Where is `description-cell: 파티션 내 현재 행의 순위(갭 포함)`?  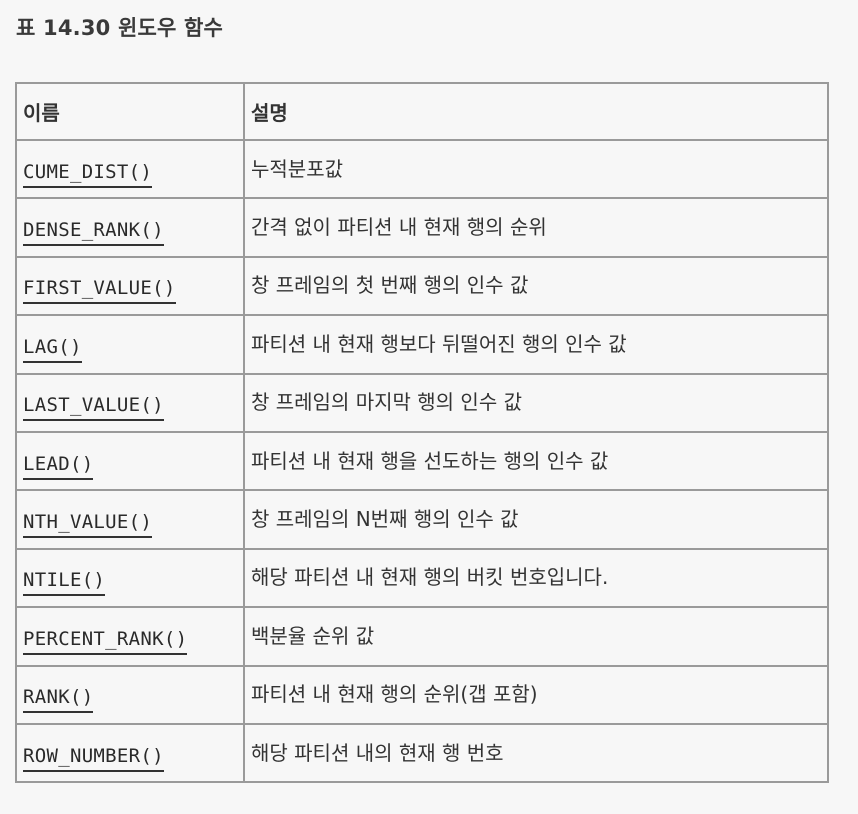 description-cell: 파티션 내 현재 행의 순위(갭 포함) is located at coordinates (536, 694).